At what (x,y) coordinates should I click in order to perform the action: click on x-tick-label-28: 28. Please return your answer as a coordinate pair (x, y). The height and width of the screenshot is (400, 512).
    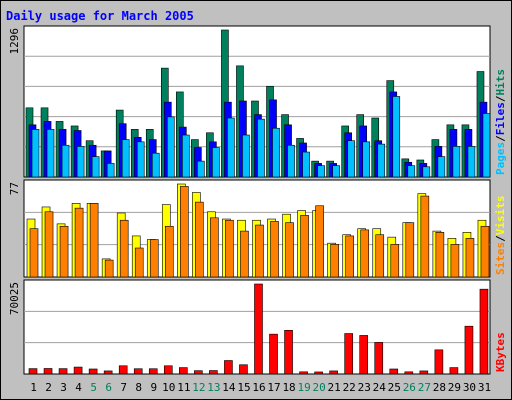
    Looking at the image, I should click on (439, 387).